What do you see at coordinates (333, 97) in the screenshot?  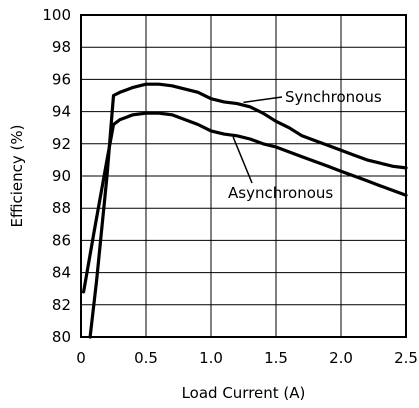 I see `annotation-synchronous: Synchronous` at bounding box center [333, 97].